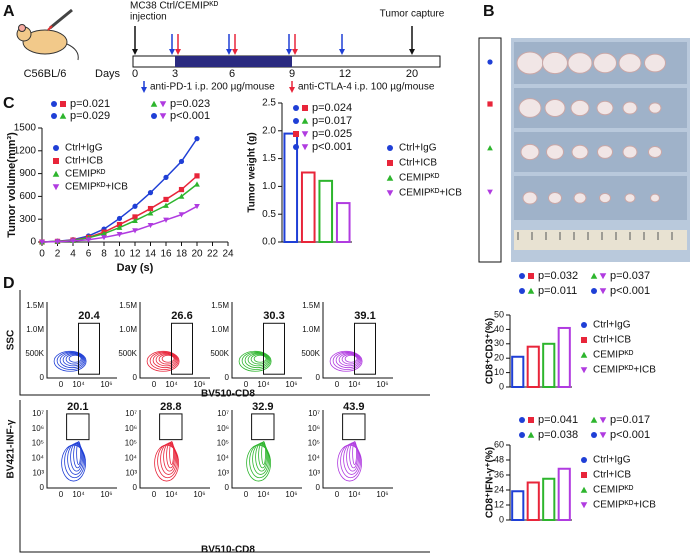  I want to click on group-symbol, so click(490, 192).